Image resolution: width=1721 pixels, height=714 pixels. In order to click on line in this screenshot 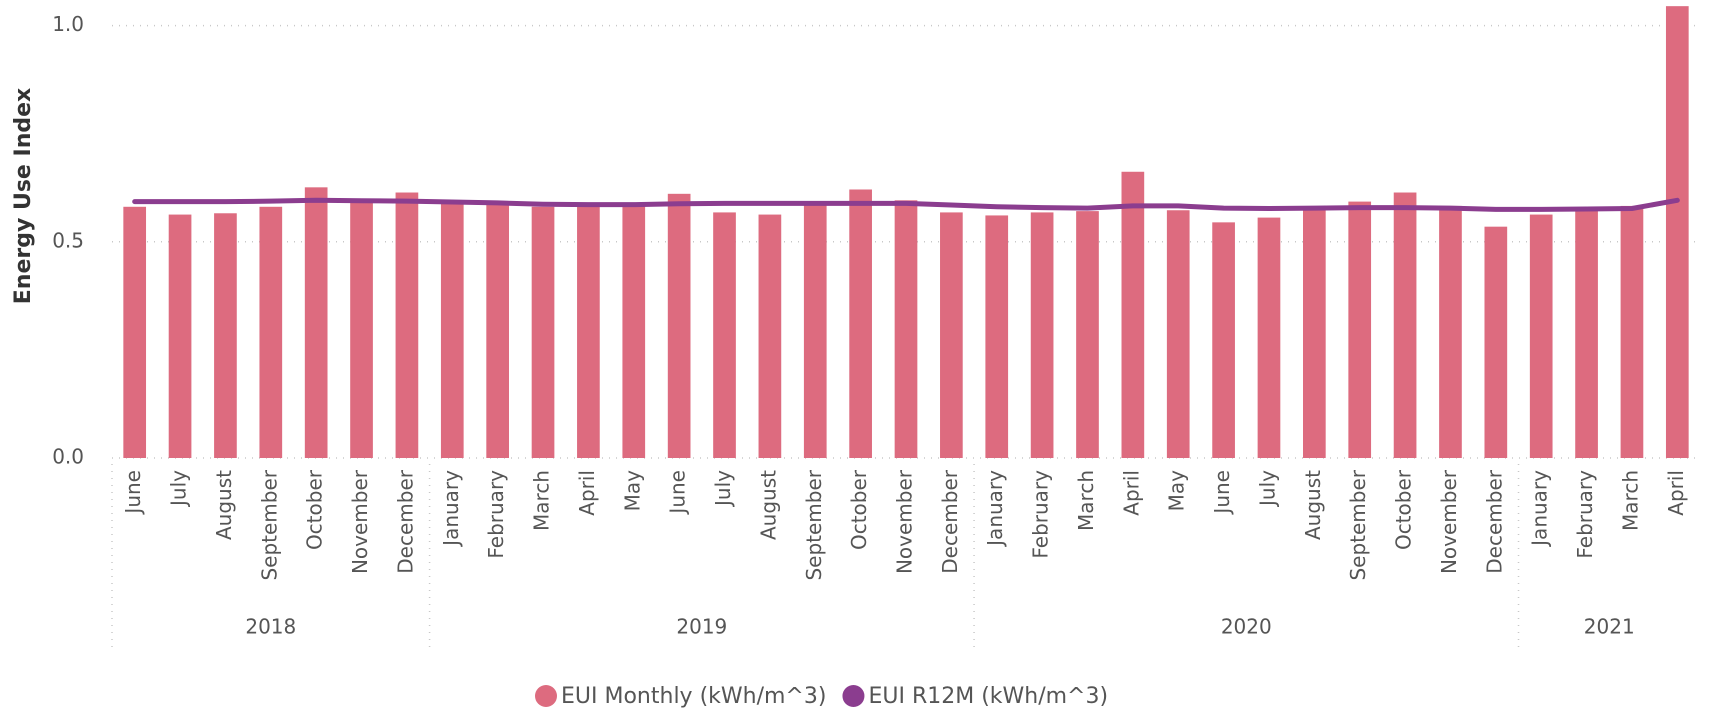, I will do `click(906, 204)`.